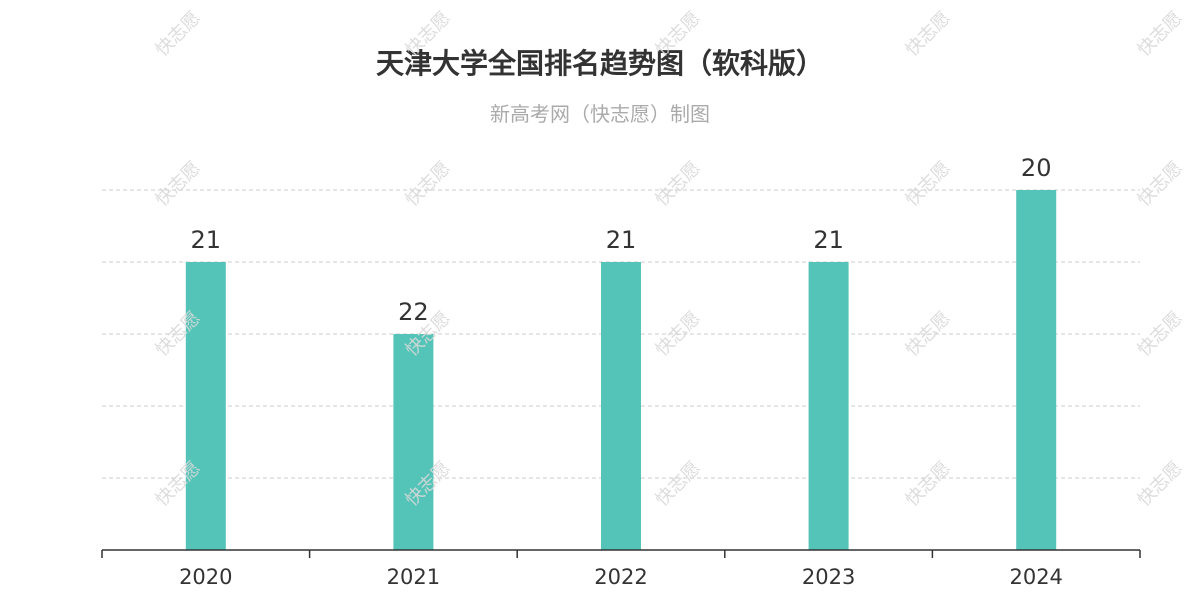 This screenshot has height=600, width=1200. I want to click on data-label-2023: 21, so click(828, 240).